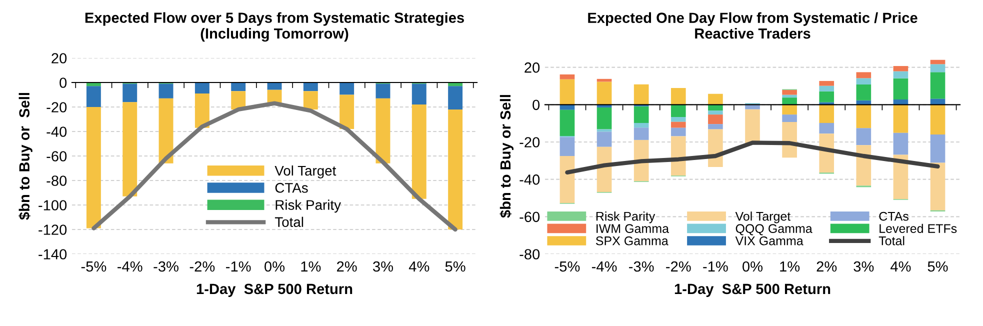 The width and height of the screenshot is (983, 326). I want to click on y-tick-label: -100, so click(52, 205).